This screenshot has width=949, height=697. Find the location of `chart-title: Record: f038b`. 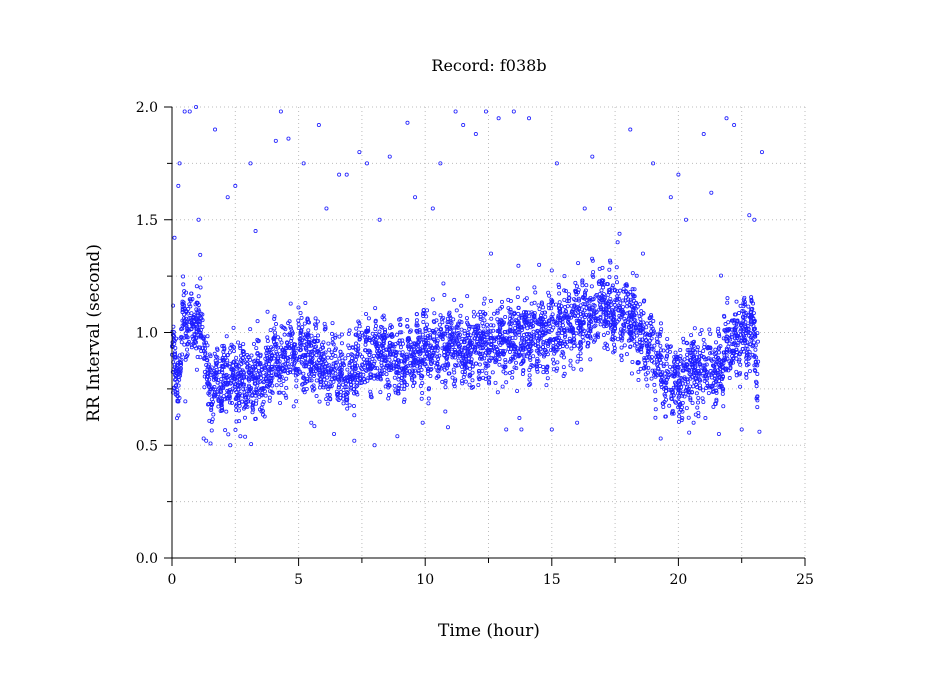

chart-title: Record: f038b is located at coordinates (488, 65).